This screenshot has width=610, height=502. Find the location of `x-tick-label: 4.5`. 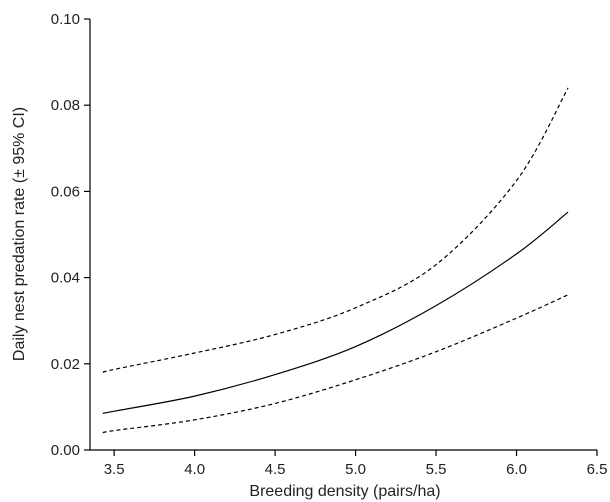

x-tick-label: 4.5 is located at coordinates (275, 469).